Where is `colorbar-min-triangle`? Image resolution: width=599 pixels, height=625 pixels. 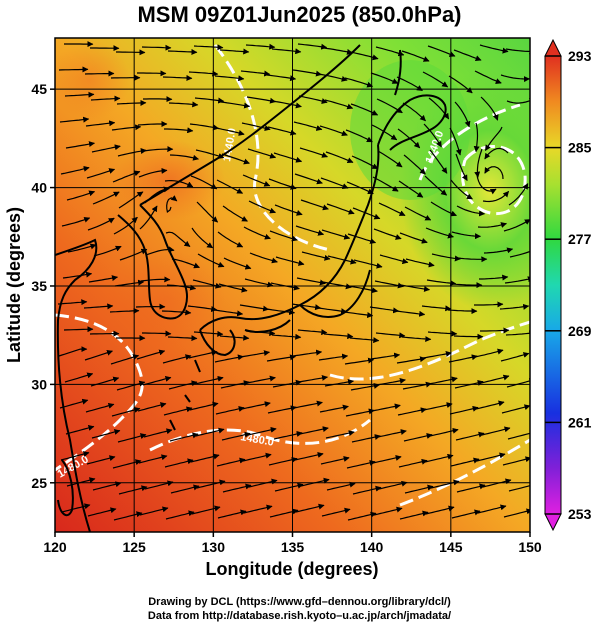
colorbar-min-triangle is located at coordinates (553, 522).